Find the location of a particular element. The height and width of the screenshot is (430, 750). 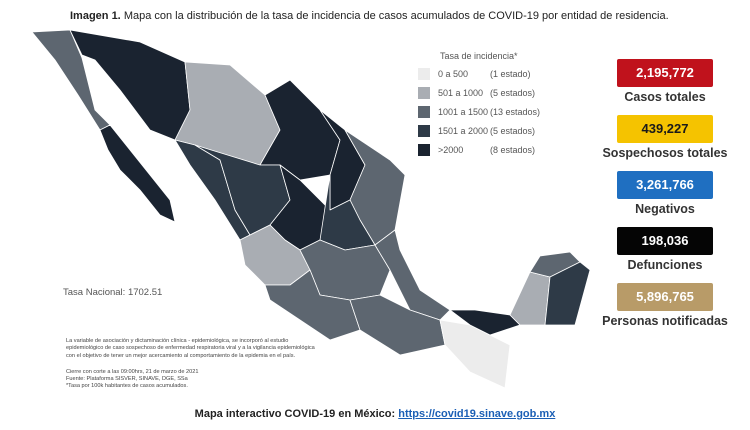

stat: 198,036 Defunciones is located at coordinates (665, 255).